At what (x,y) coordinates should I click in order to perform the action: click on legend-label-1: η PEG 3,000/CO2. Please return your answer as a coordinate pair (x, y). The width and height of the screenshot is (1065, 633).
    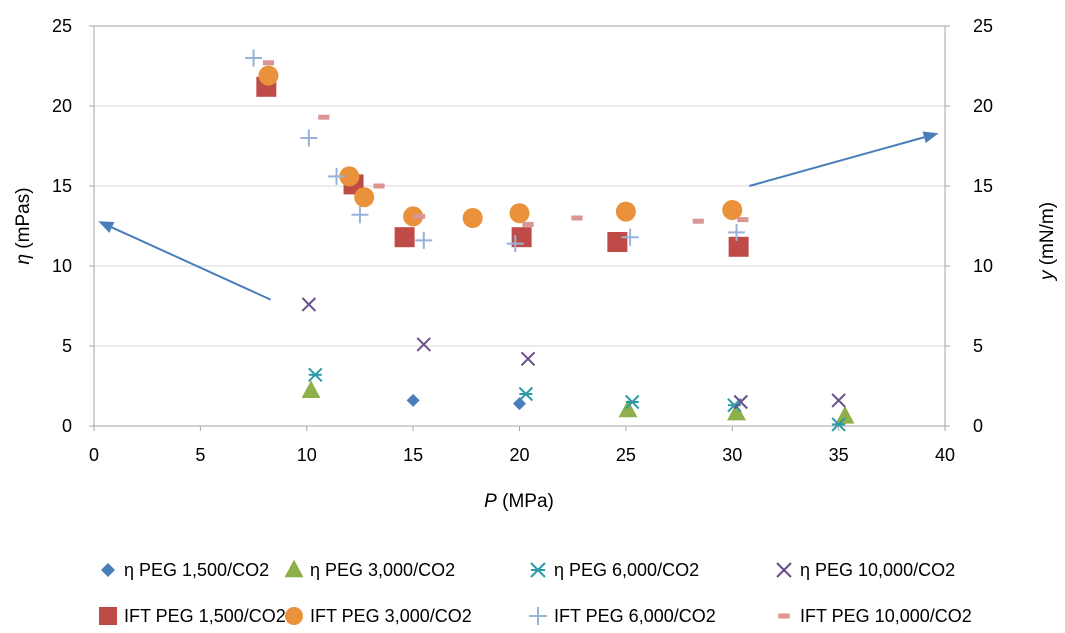
    Looking at the image, I should click on (382, 570).